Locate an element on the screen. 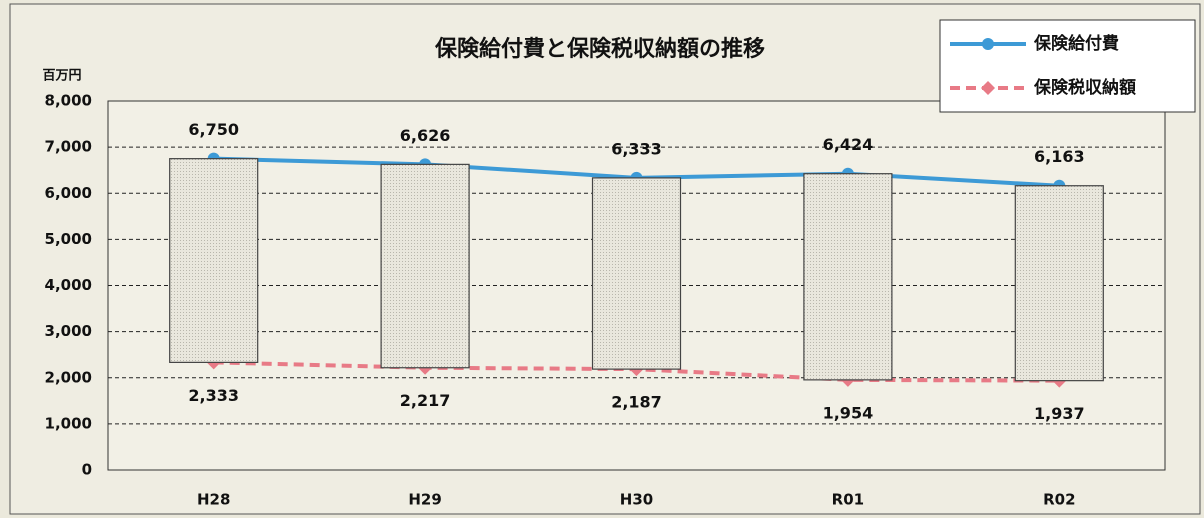 The width and height of the screenshot is (1204, 518). y-tick-label: 3,000 is located at coordinates (68, 331).